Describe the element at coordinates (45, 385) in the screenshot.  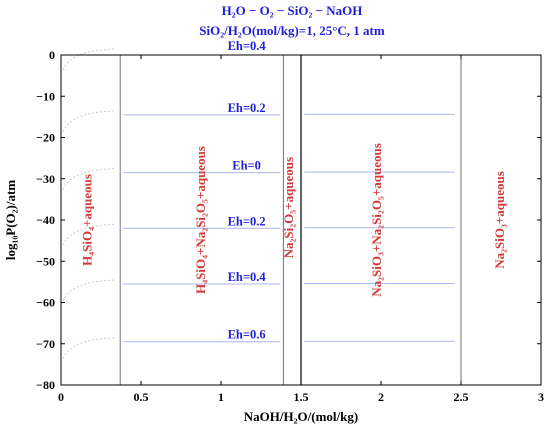
I see `y-tick-label: −80` at that location.